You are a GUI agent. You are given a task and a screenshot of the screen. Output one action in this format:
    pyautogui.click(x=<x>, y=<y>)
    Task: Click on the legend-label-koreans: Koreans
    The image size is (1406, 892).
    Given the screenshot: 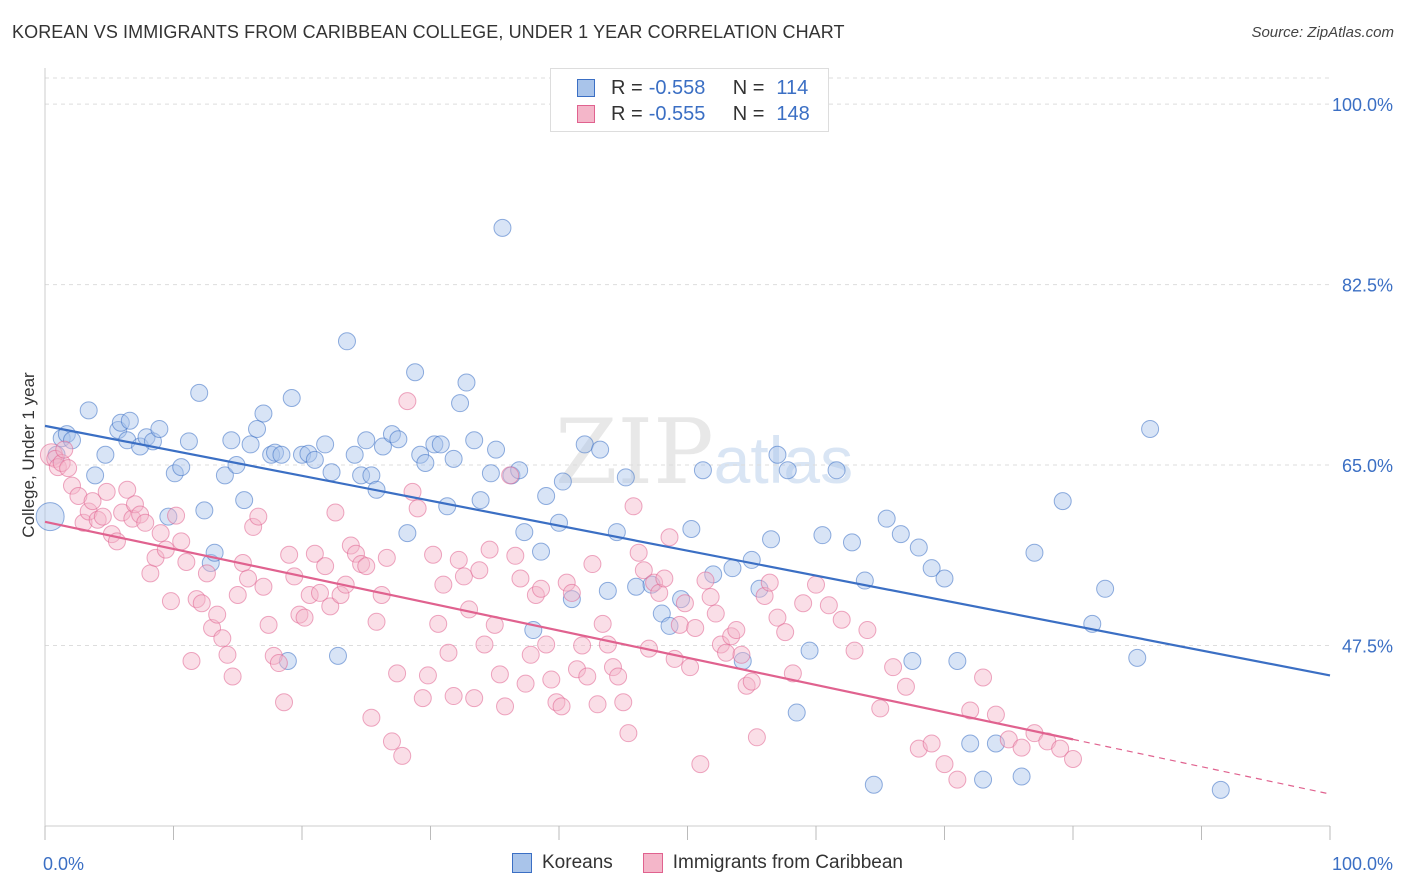 What is the action you would take?
    pyautogui.click(x=577, y=862)
    